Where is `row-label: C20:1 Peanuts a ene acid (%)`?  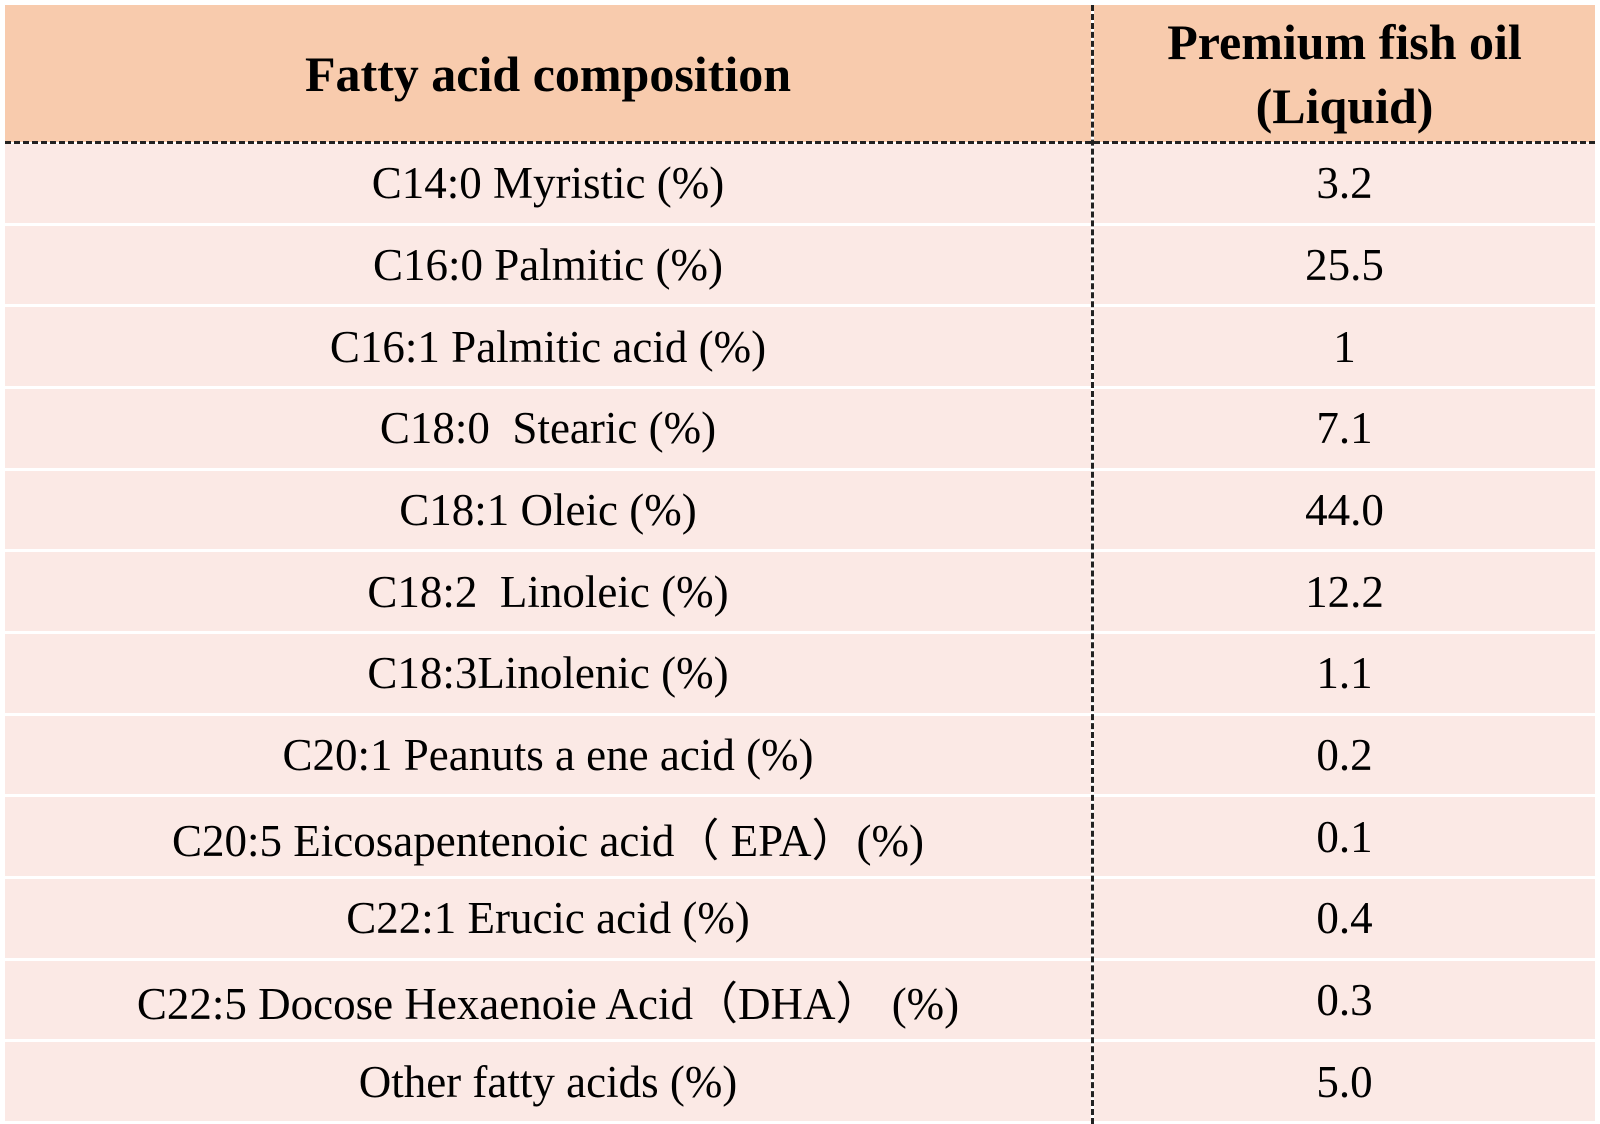
row-label: C20:1 Peanuts a ene acid (%) is located at coordinates (548, 754).